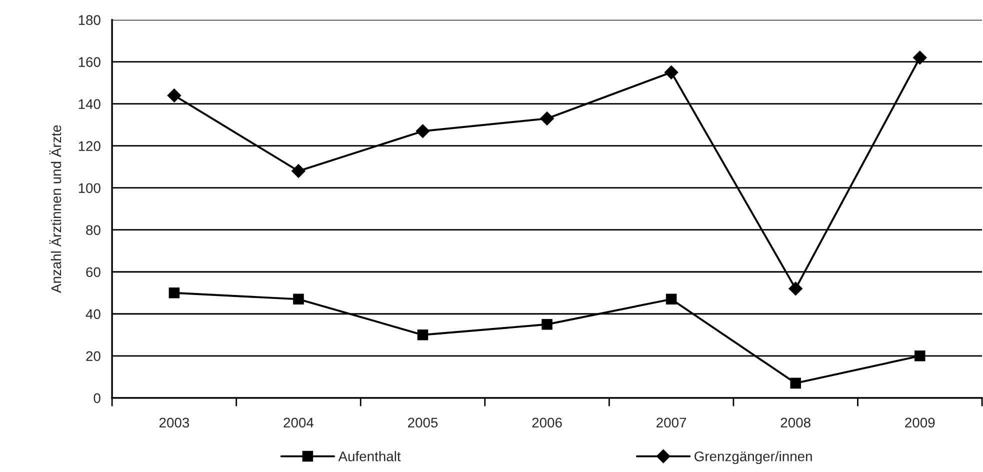  What do you see at coordinates (97, 398) in the screenshot?
I see `y-tick-label: 0` at bounding box center [97, 398].